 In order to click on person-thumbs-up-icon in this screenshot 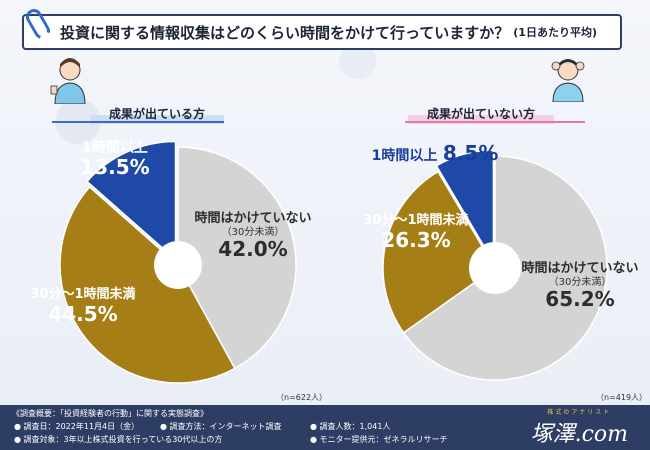, I will do `click(68, 81)`.